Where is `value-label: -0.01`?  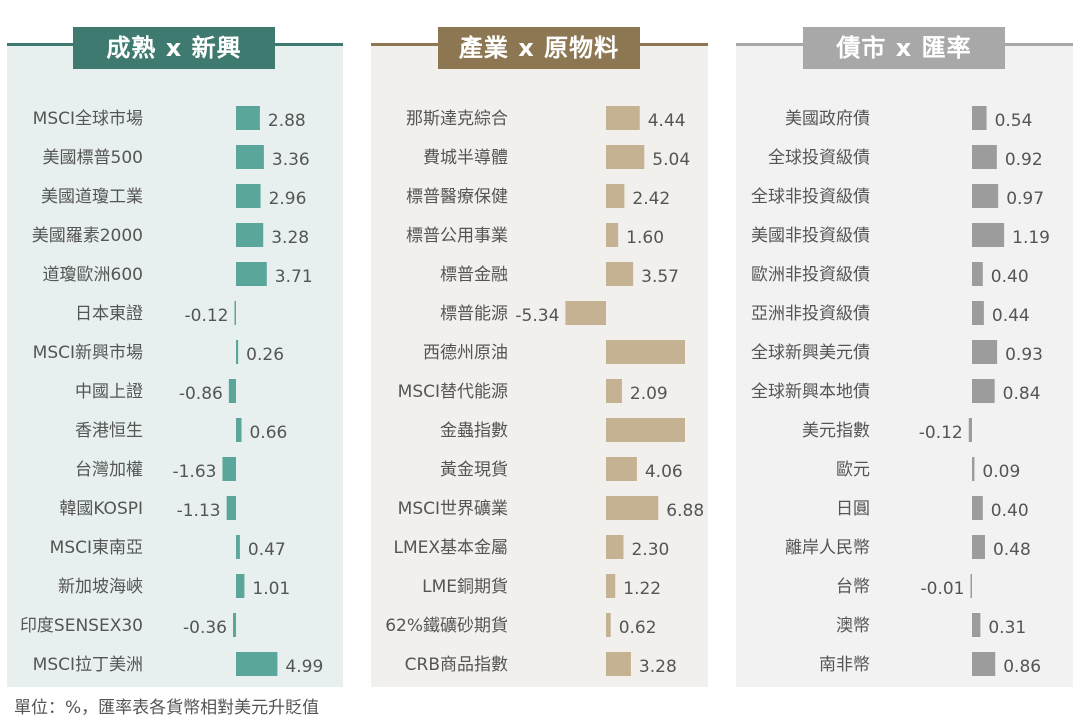 value-label: -0.01 is located at coordinates (943, 589).